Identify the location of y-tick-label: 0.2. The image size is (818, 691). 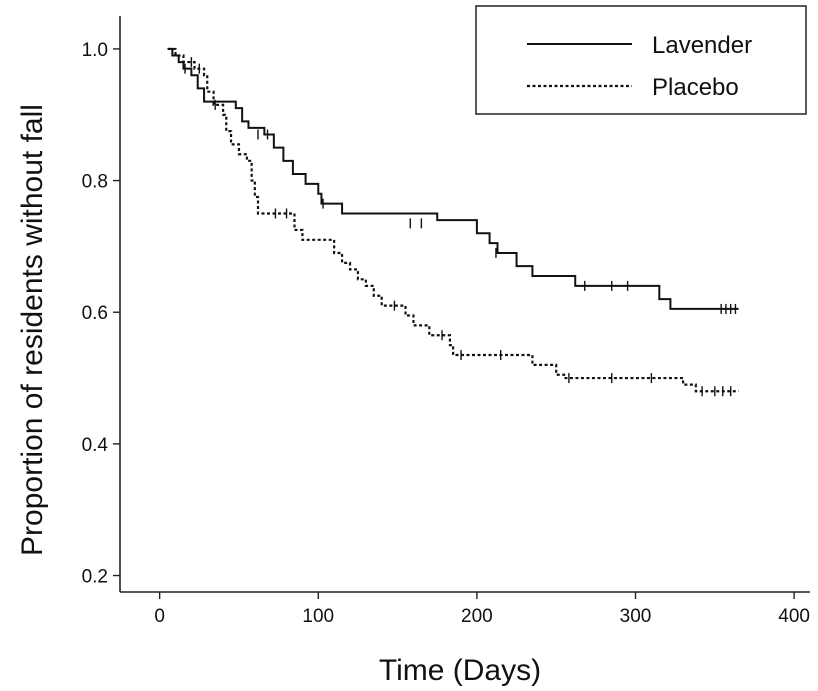
(95, 577).